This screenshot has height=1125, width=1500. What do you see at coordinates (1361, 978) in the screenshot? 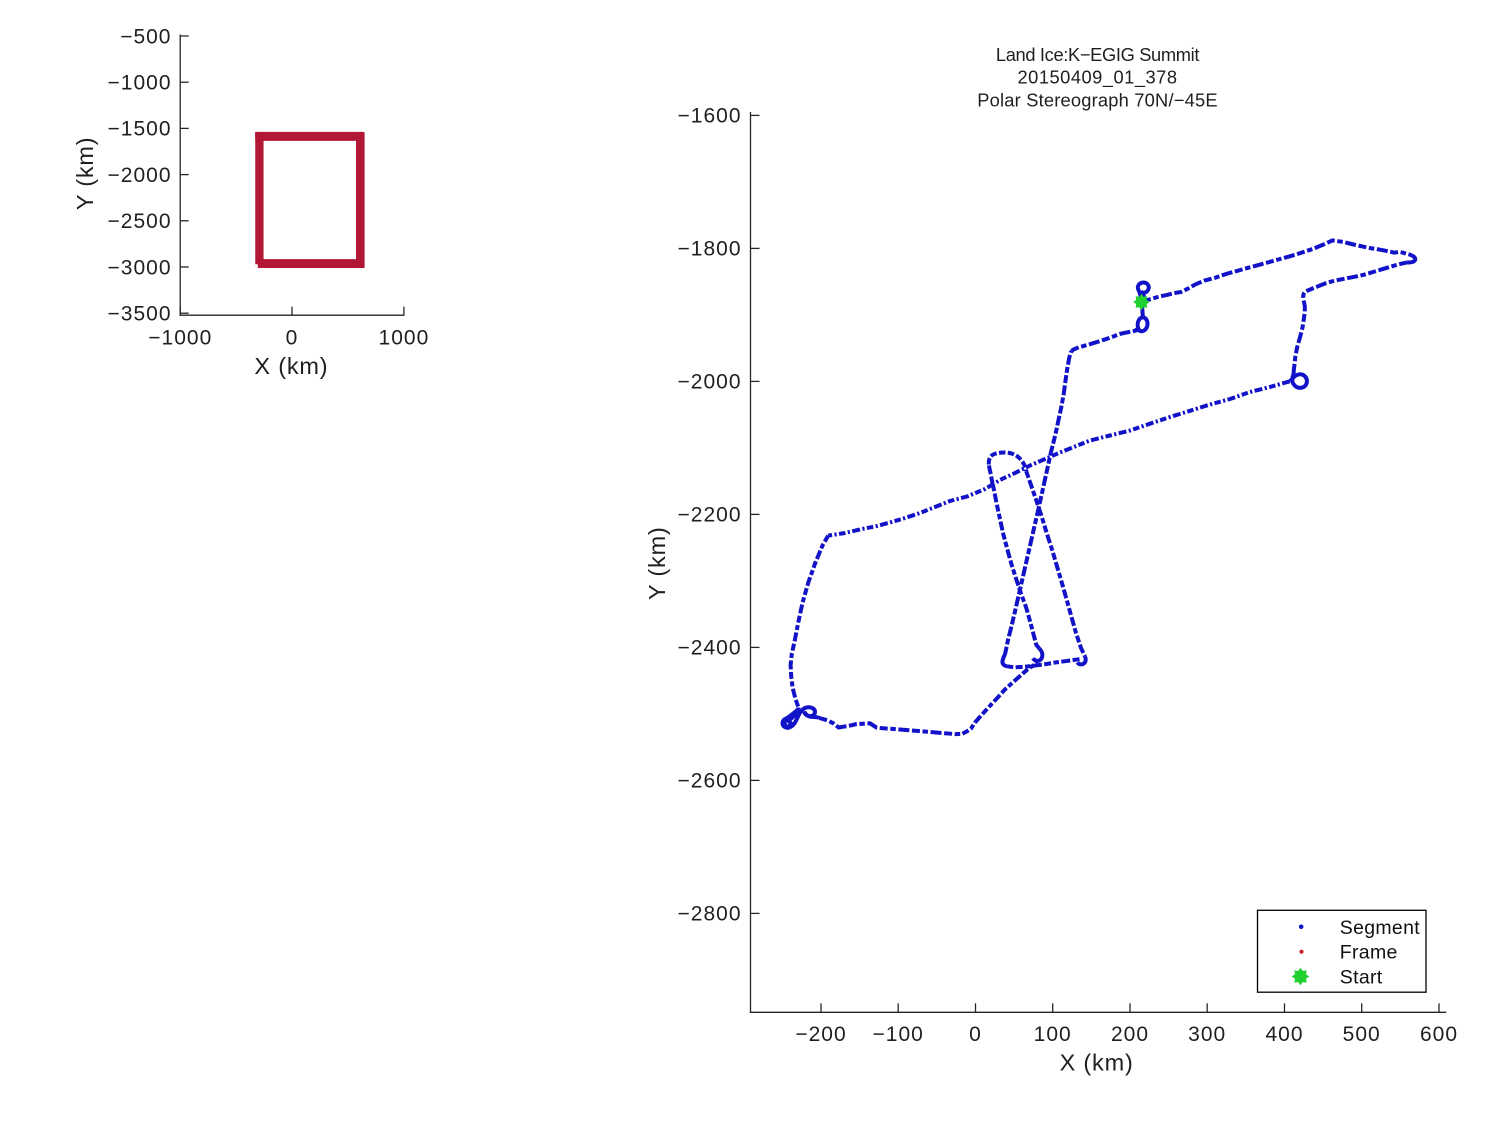
I see `svg-text: Start` at bounding box center [1361, 978].